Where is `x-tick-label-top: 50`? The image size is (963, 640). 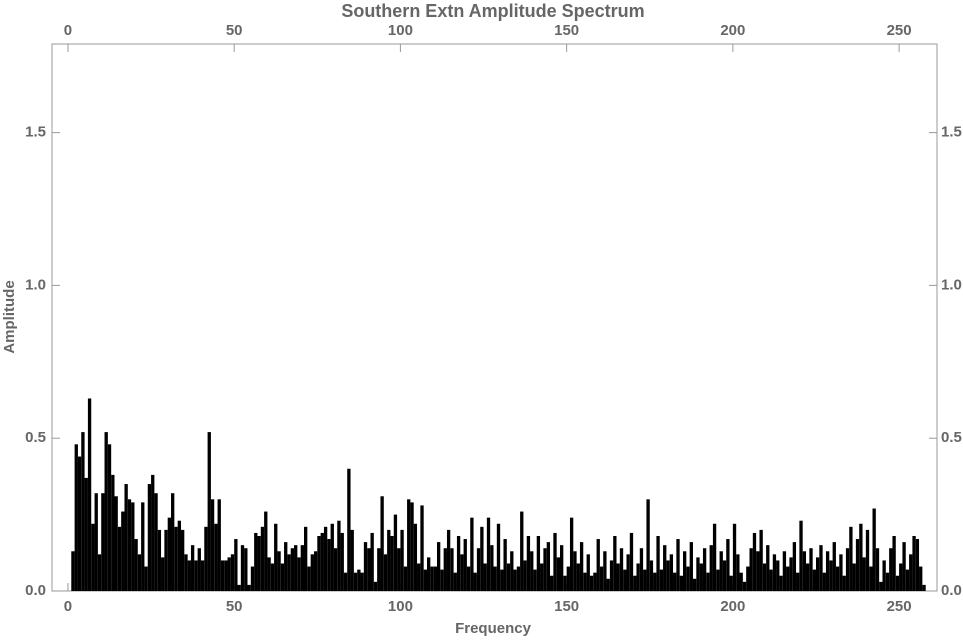 x-tick-label-top: 50 is located at coordinates (234, 30).